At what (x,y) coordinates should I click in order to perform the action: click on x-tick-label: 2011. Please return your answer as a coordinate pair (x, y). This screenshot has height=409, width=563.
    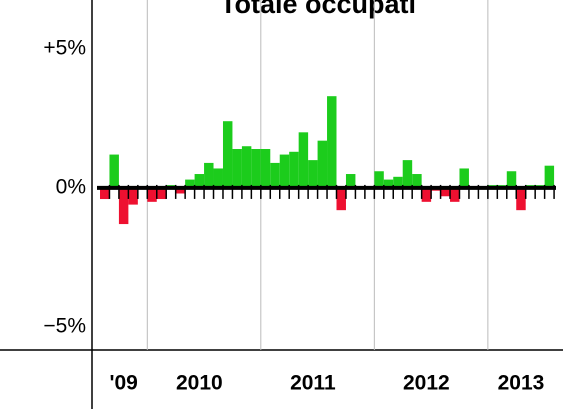
    Looking at the image, I should click on (313, 383).